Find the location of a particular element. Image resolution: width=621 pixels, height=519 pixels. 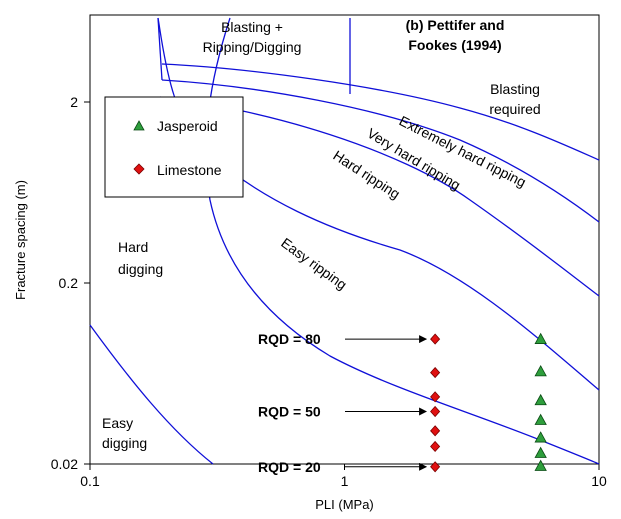

legend-marker-jasperoid is located at coordinates (139, 125).